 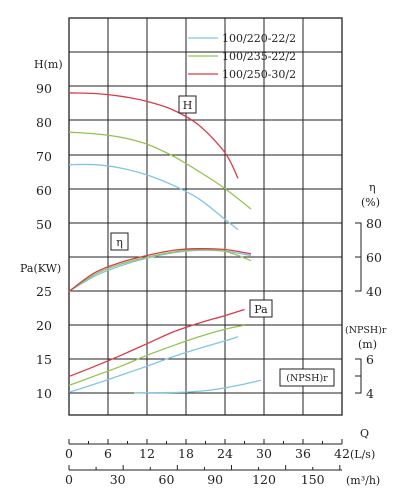 What do you see at coordinates (374, 257) in the screenshot?
I see `eta-tick-label: 60` at bounding box center [374, 257].